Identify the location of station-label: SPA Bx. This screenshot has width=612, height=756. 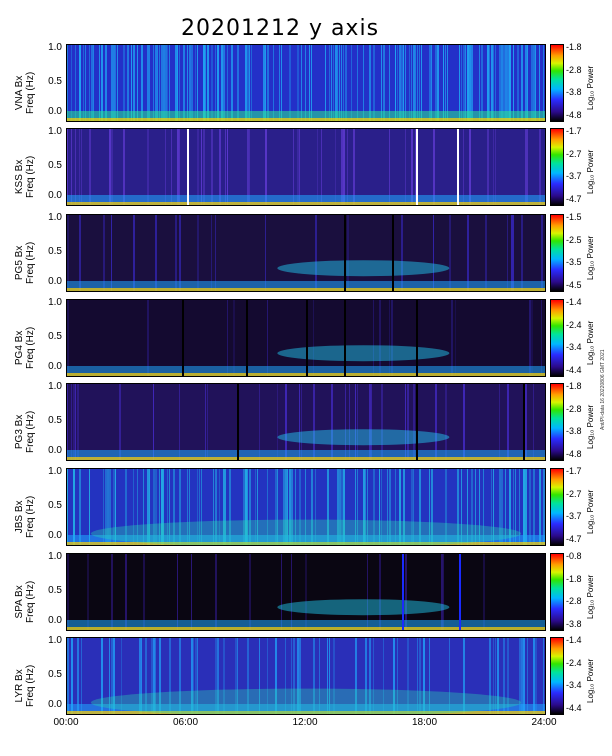
(19, 602).